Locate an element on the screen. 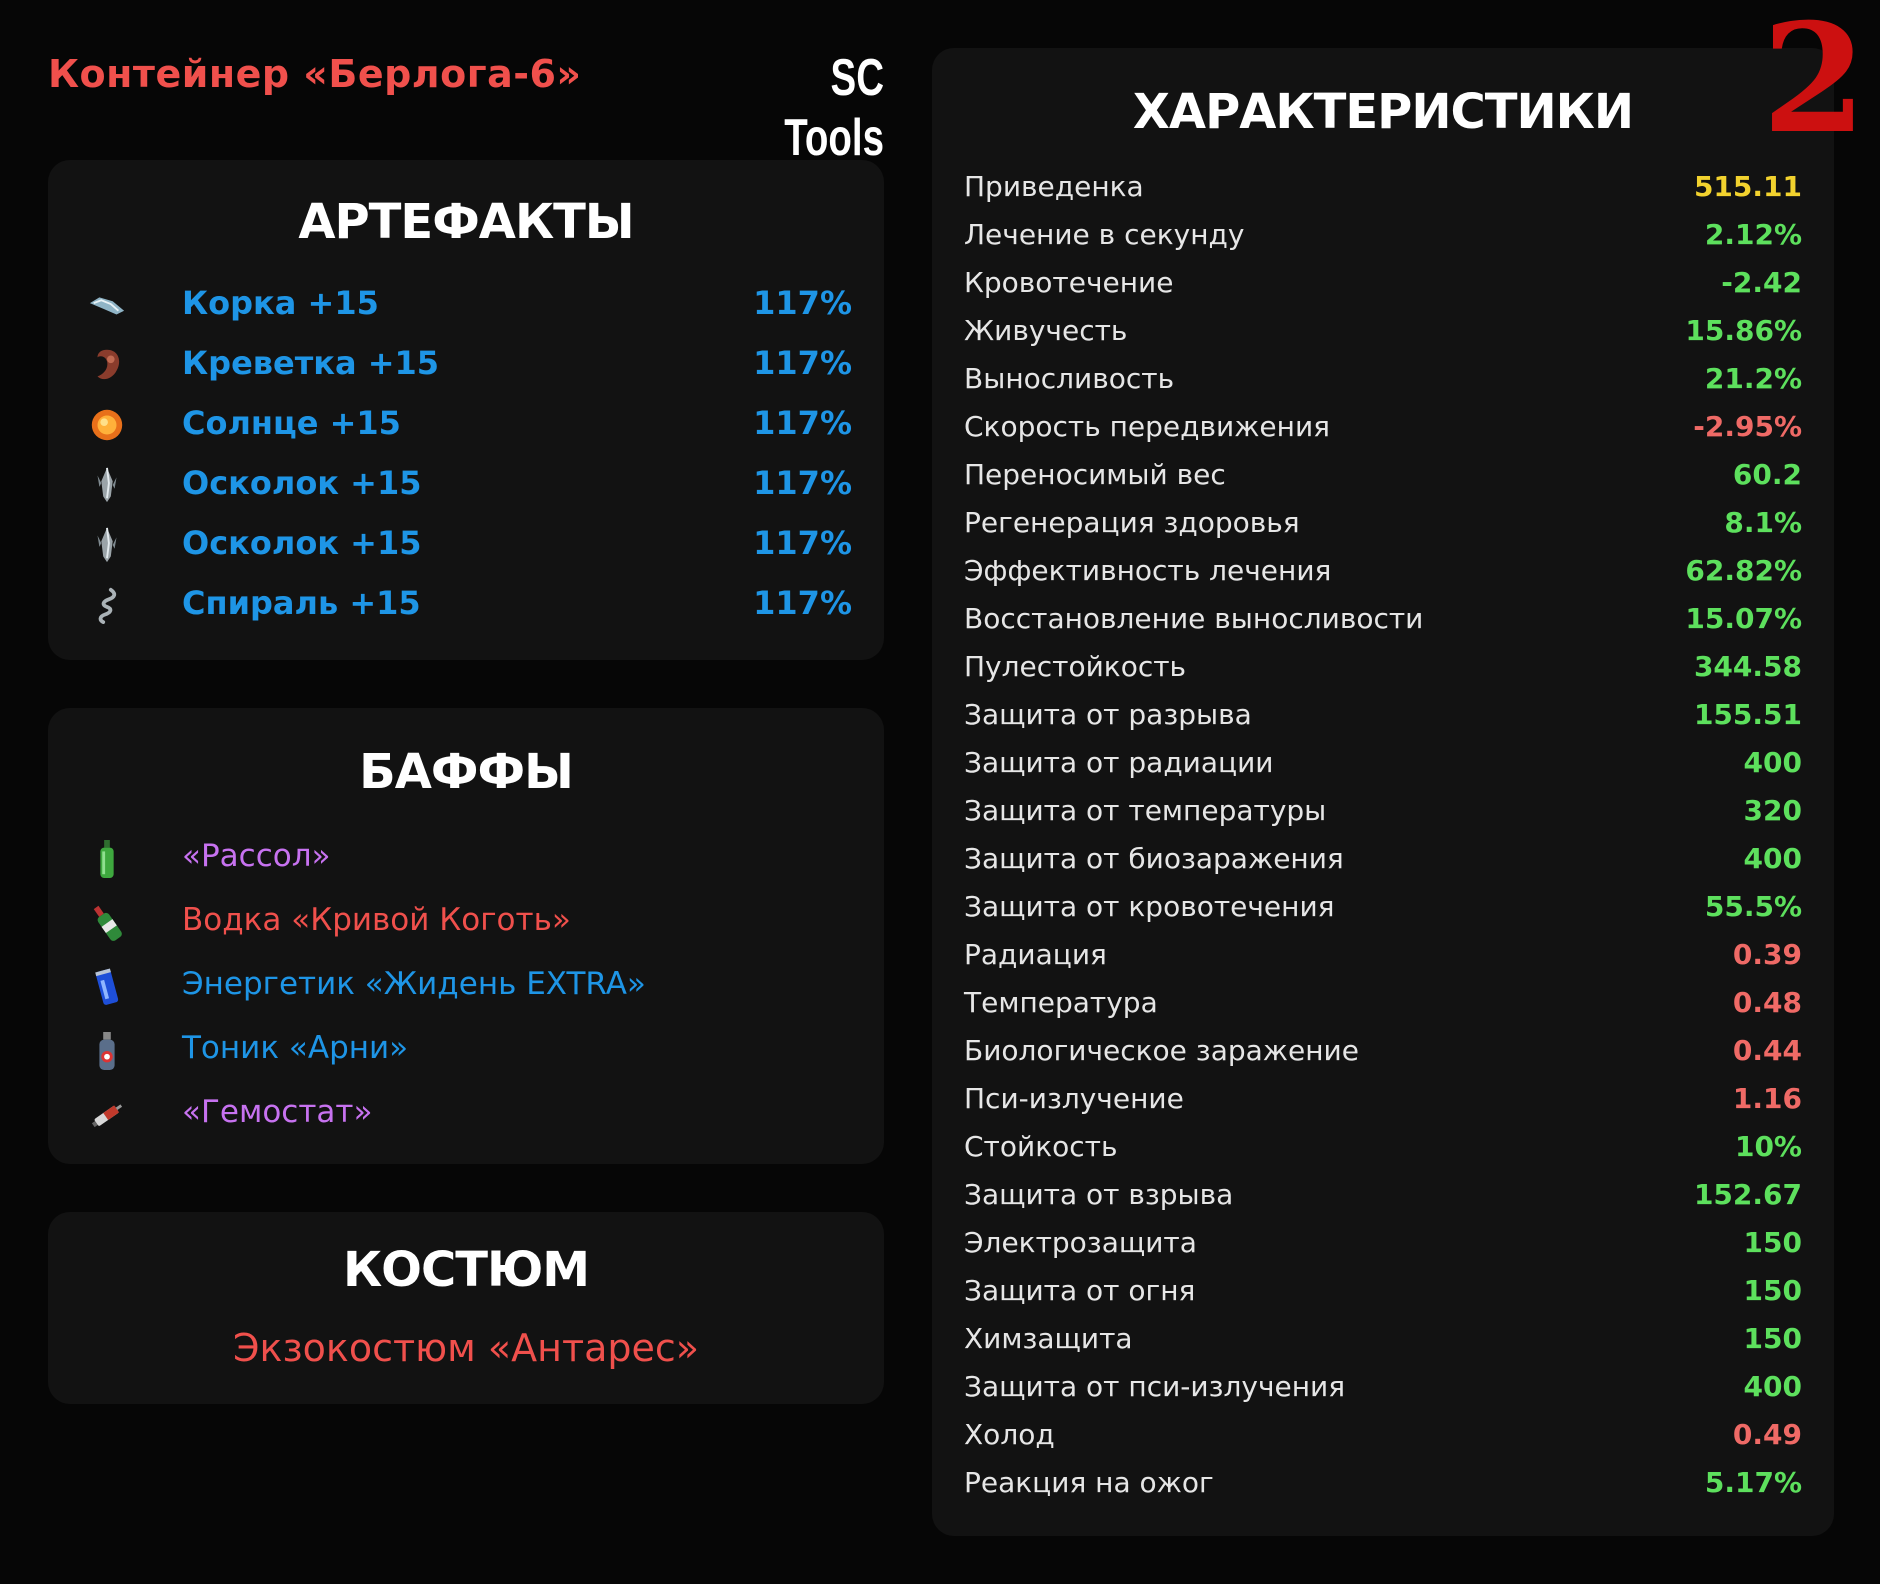 The width and height of the screenshot is (1880, 1584). stat-row: Живучесть 15.86% is located at coordinates (1383, 332).